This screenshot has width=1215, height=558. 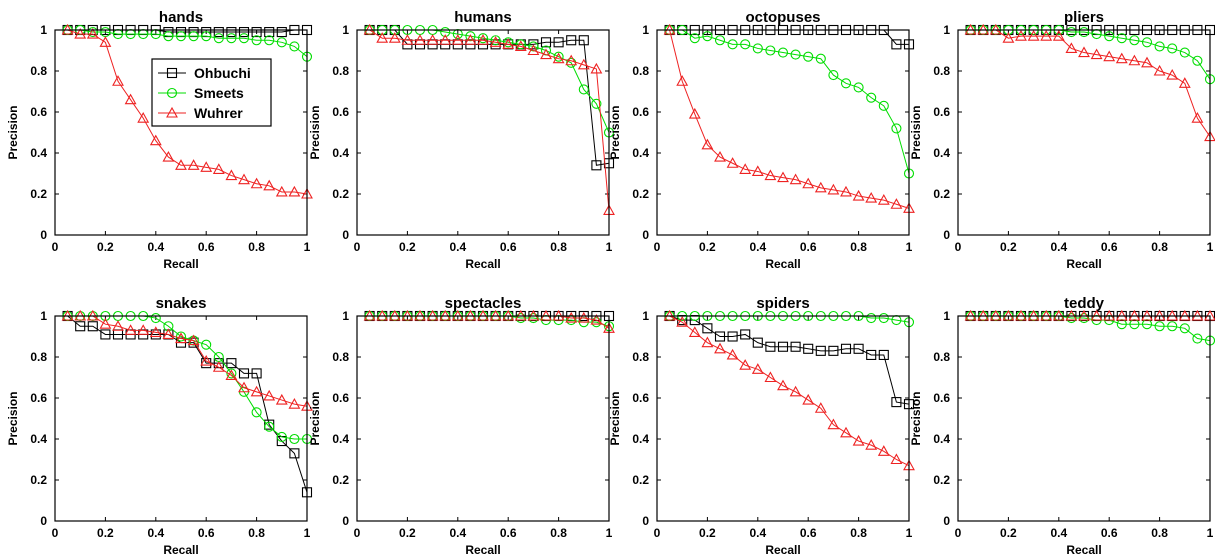 What do you see at coordinates (789, 101) in the screenshot?
I see `series-smeets` at bounding box center [789, 101].